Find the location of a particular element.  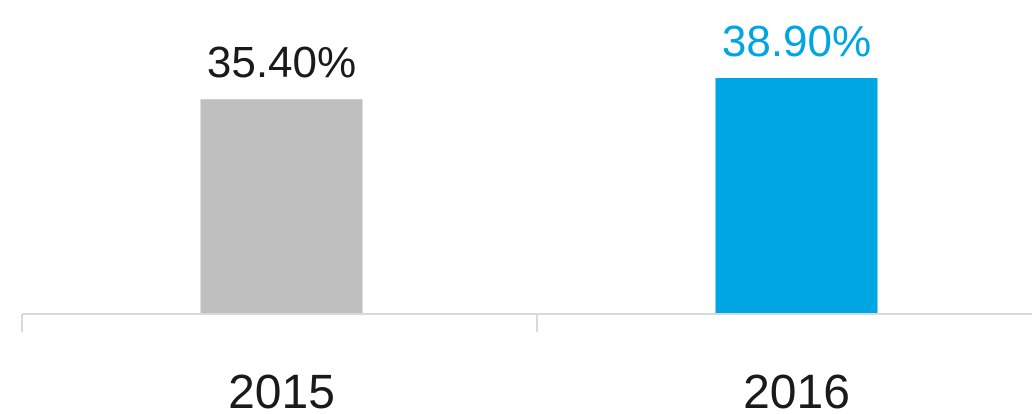

x-tick-labels-group: 2015 2016 is located at coordinates (539, 390).